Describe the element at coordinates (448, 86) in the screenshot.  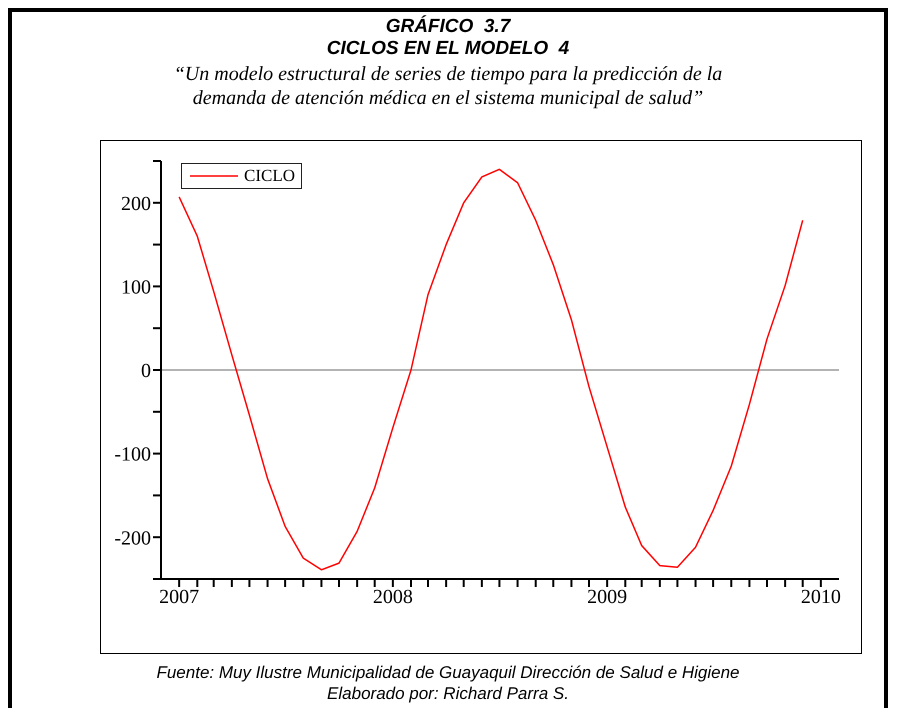
I see `chart-subtitle: “Un modelo estructural de series de tiempo para la predicción de la demanda de atención médica en el sistema municipal de salud”` at that location.